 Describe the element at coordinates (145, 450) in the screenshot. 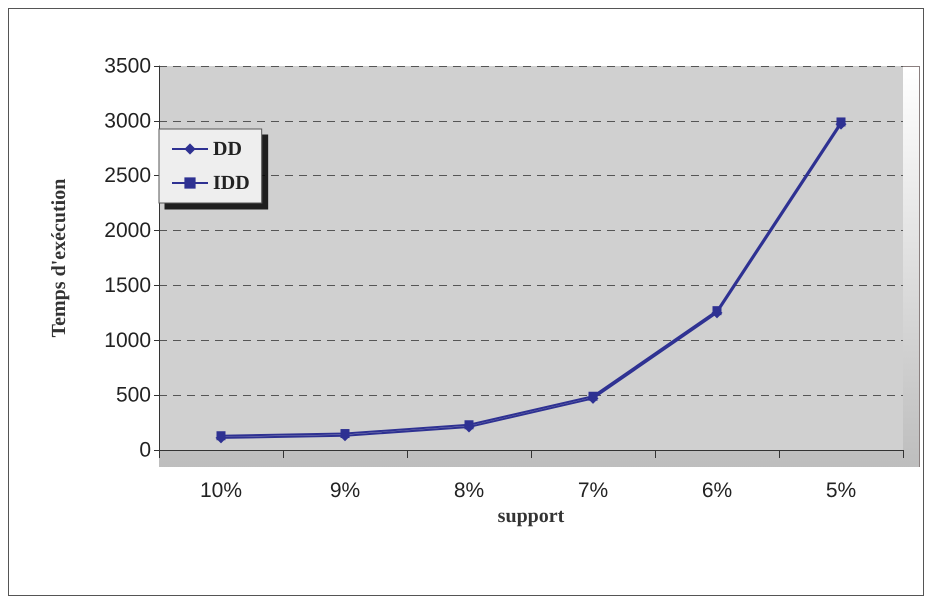

I see `y-tick-label: 0` at that location.